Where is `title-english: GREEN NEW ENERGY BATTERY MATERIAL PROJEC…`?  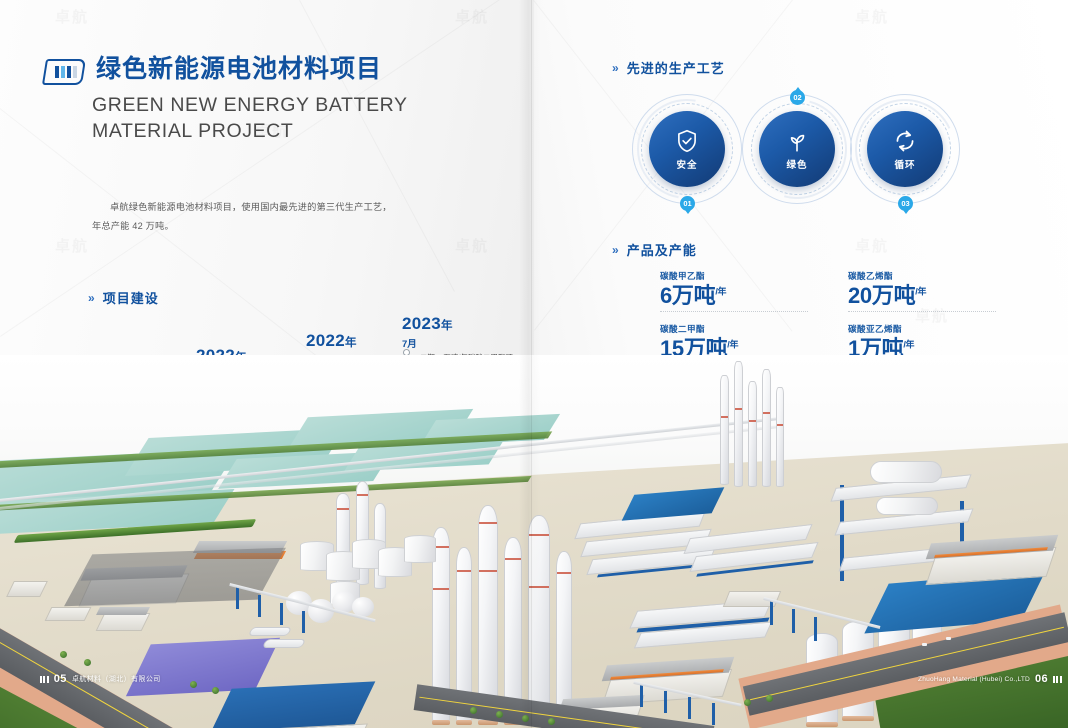
title-english: GREEN NEW ENERGY BATTERY MATERIAL PROJEC… is located at coordinates (250, 118).